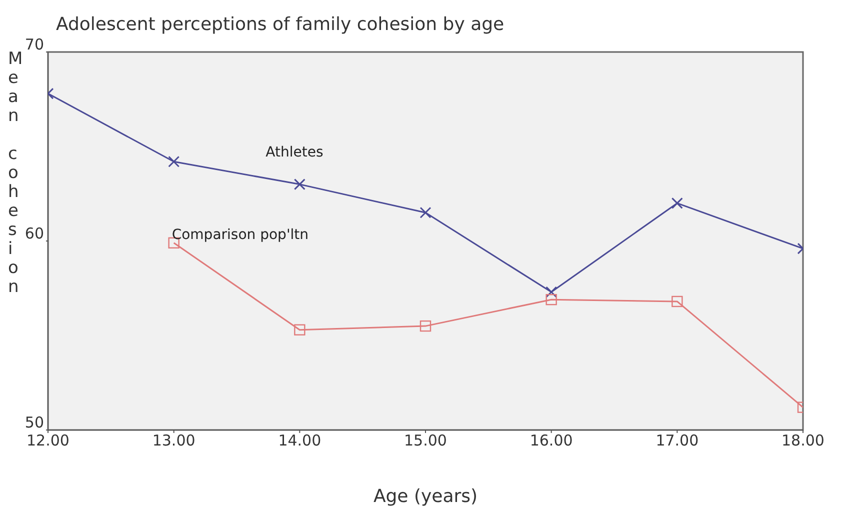  What do you see at coordinates (174, 441) in the screenshot?
I see `x-tick-label: 13.00` at bounding box center [174, 441].